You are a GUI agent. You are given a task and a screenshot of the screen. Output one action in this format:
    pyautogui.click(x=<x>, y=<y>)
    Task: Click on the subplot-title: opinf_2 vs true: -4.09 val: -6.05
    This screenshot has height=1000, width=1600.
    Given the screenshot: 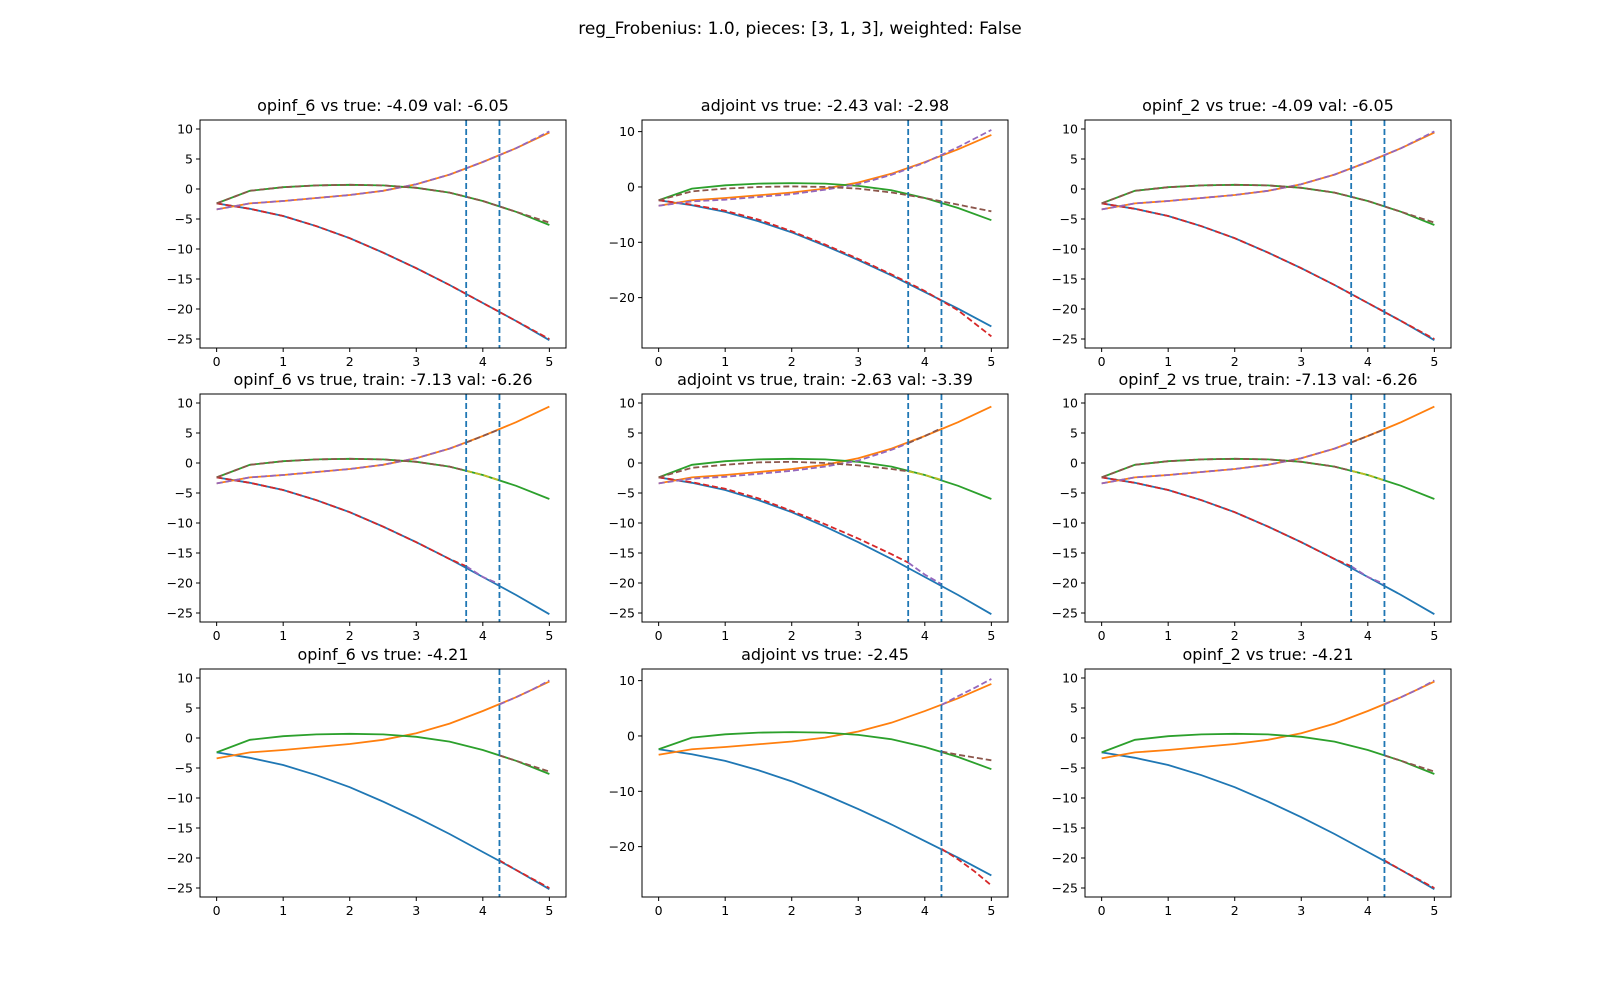 What is the action you would take?
    pyautogui.click(x=1268, y=106)
    